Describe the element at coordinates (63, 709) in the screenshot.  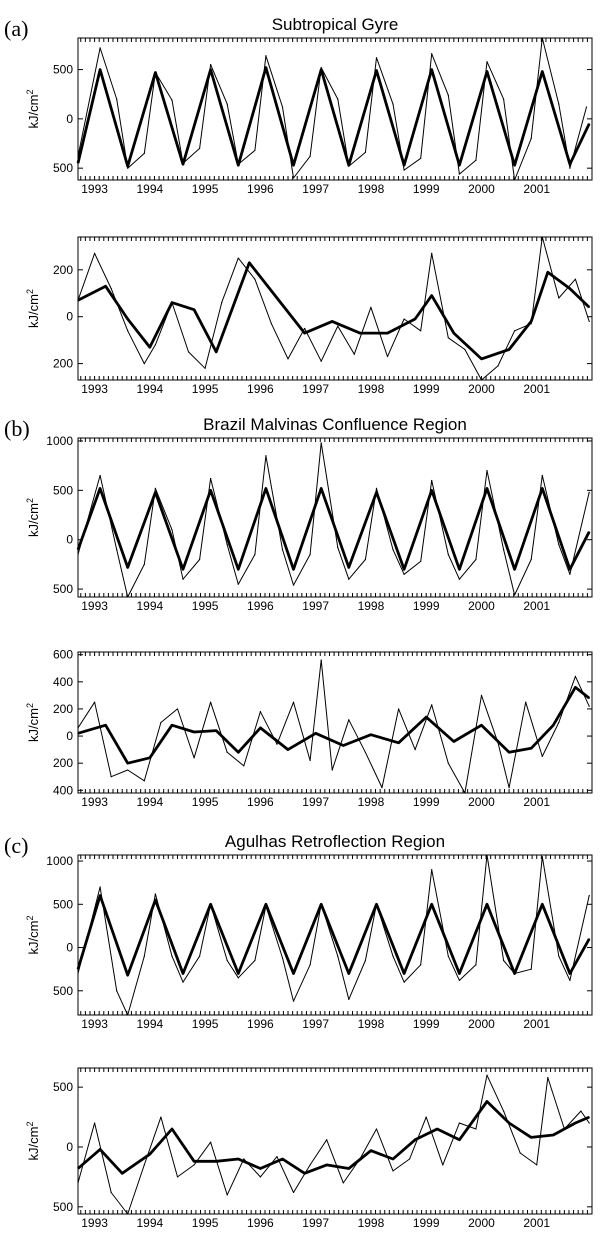
I see `y-tick-label: 200` at that location.